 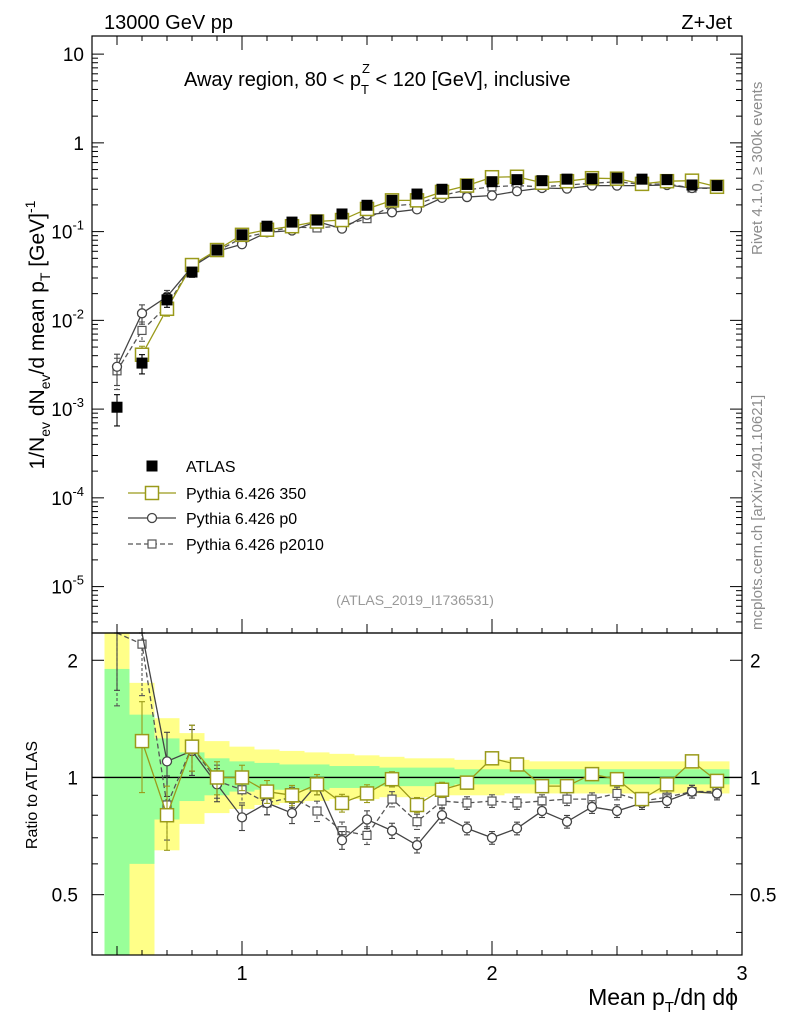 I want to click on side-text-top: Rivet 4.1.0, ≥ 300k events, so click(x=757, y=168).